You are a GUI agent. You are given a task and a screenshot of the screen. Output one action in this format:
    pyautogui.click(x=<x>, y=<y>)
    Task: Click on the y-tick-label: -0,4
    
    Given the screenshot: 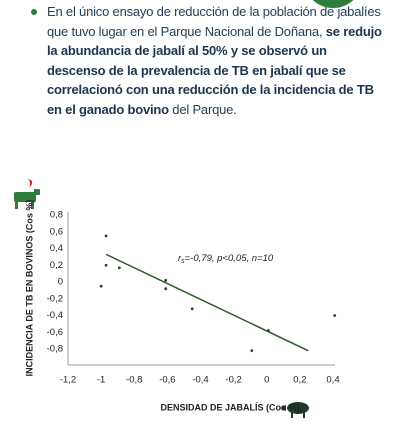 What is the action you would take?
    pyautogui.click(x=55, y=315)
    